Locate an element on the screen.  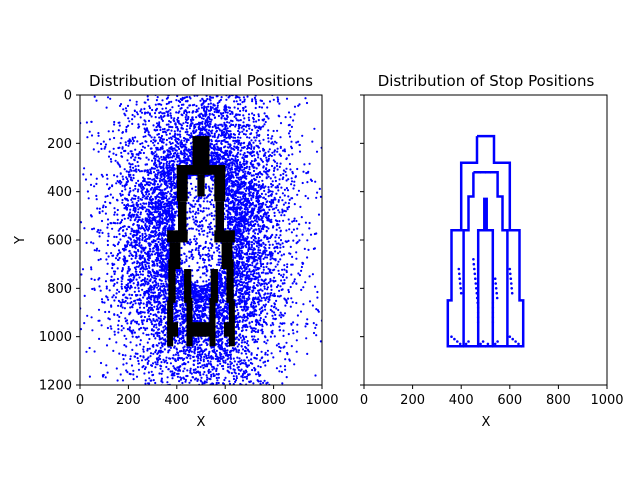
left-y-ticks: 0 200 400 600 800 1000 1200 is located at coordinates (59, 241).